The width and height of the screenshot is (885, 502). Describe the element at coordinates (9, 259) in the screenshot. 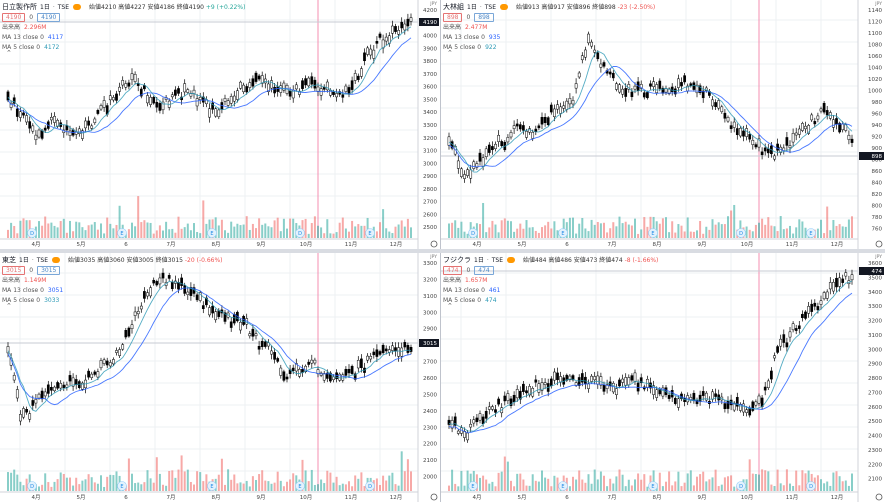

I see `symbol-name: 東芝` at that location.